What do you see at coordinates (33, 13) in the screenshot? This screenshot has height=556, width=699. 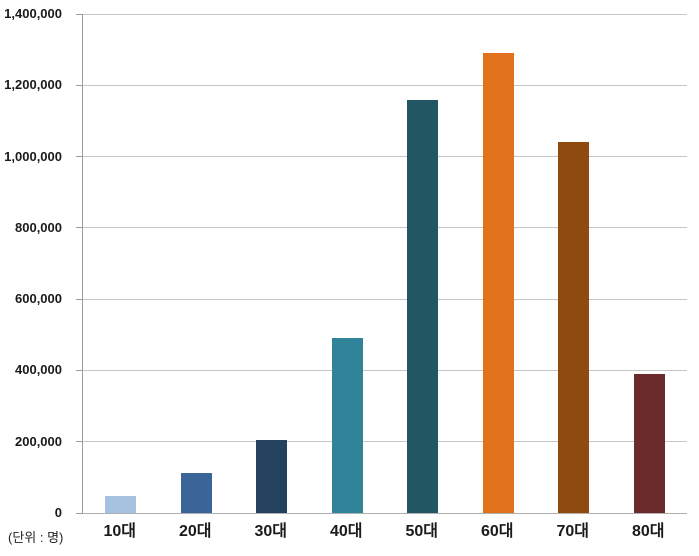 I see `y-tick-label: 1,400,000` at bounding box center [33, 13].